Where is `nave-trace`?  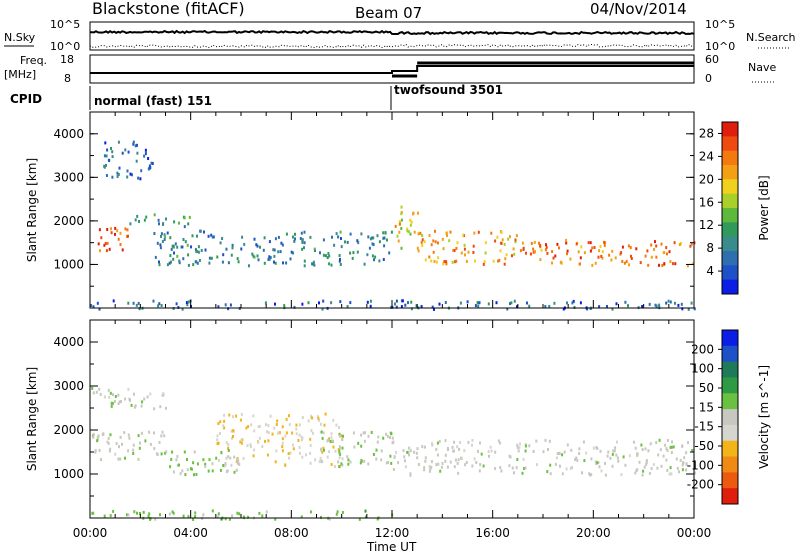 nave-trace is located at coordinates (543, 69).